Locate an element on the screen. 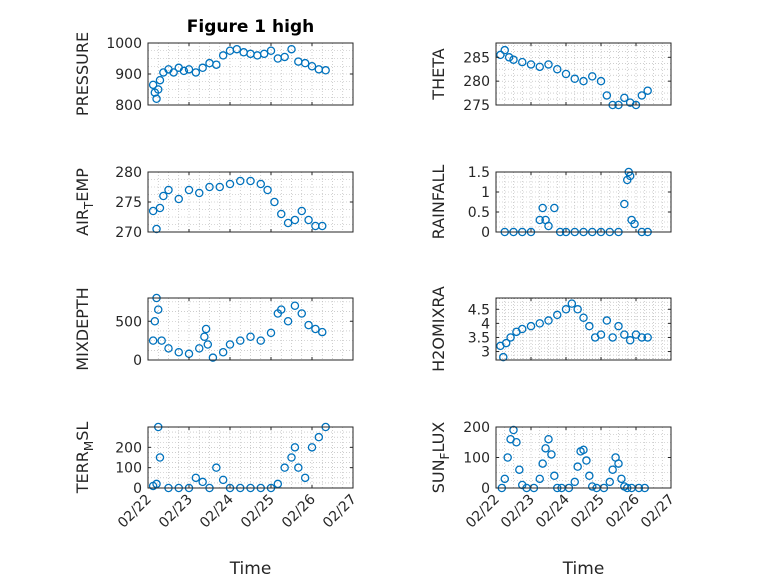  y-tick-label: 1 is located at coordinates (485, 193).